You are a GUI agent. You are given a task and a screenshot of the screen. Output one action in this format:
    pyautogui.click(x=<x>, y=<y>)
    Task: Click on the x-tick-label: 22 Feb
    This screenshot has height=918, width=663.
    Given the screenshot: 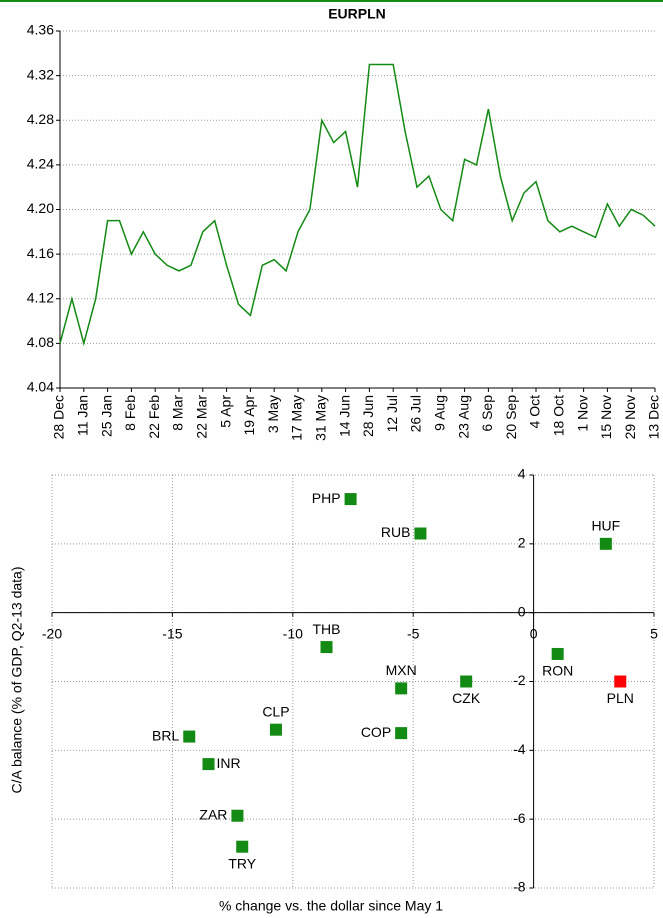 What is the action you would take?
    pyautogui.click(x=154, y=417)
    